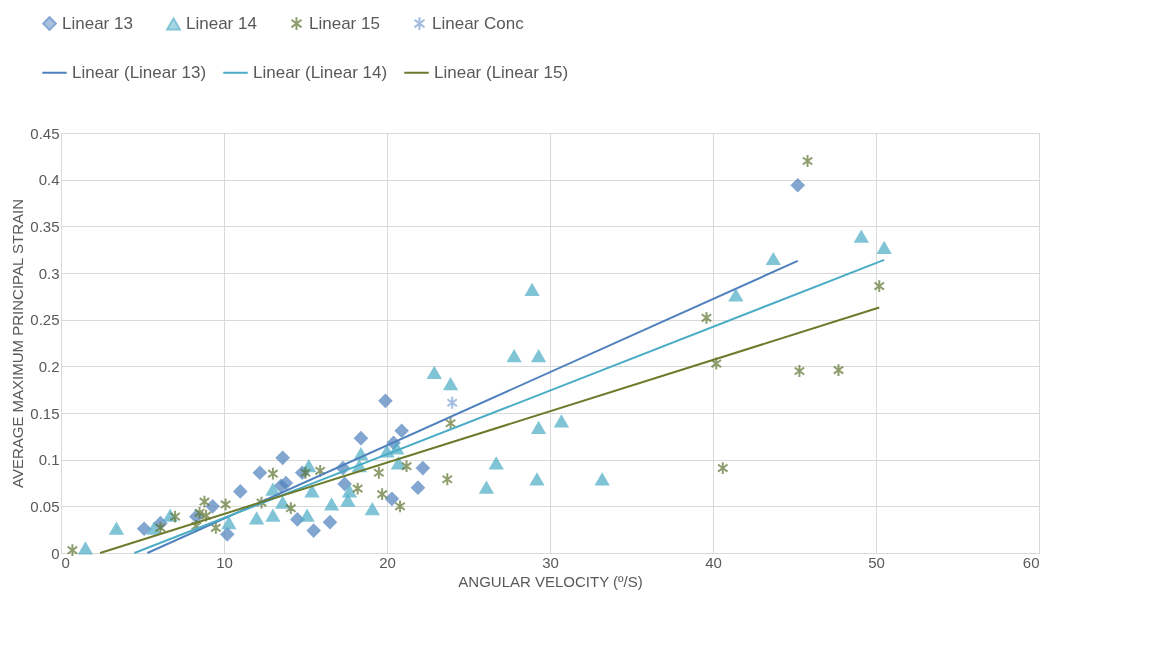 This screenshot has width=1157, height=670. I want to click on y-tick-label: 0.4, so click(49, 180).